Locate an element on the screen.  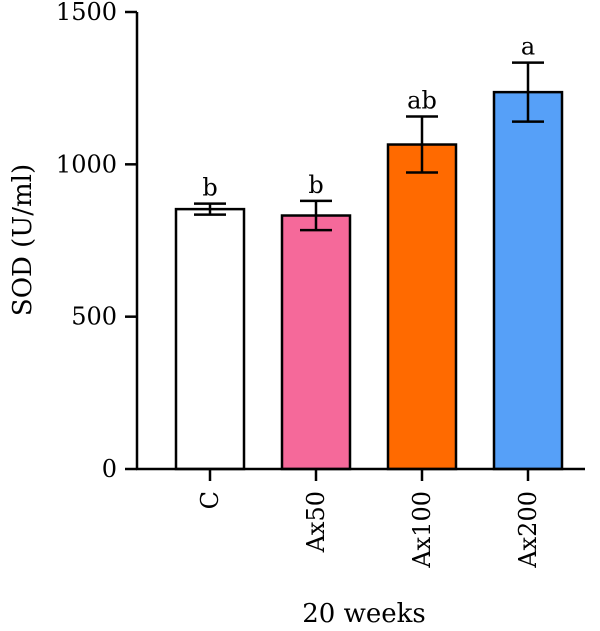
x-tick-label: Ax200 is located at coordinates (528, 530).